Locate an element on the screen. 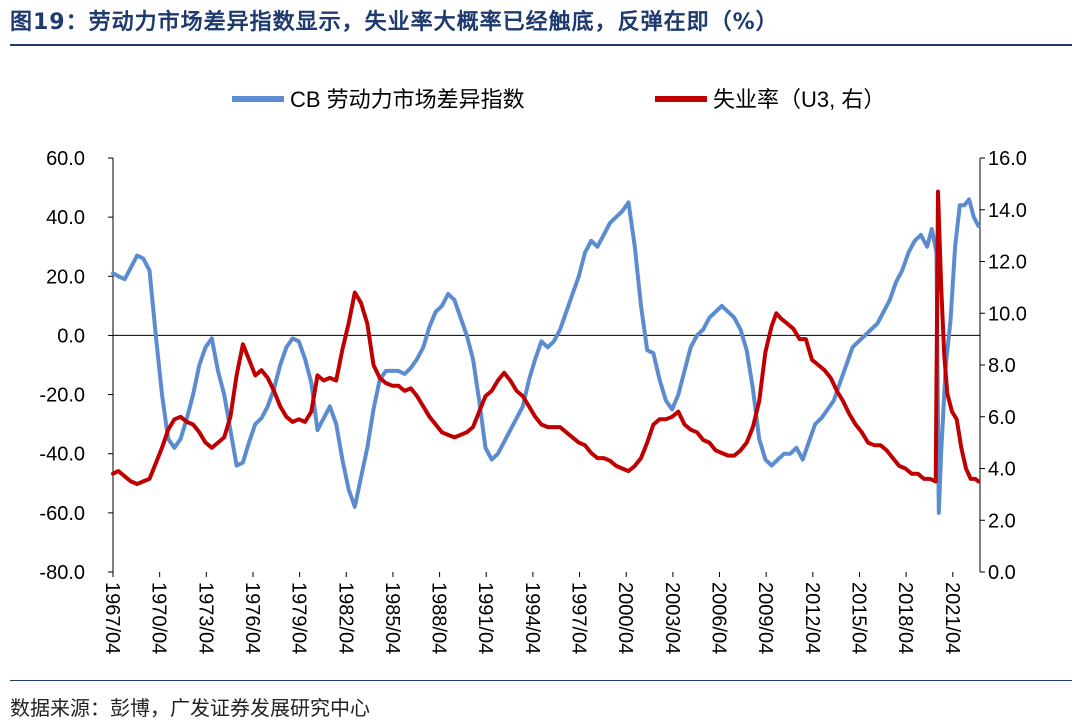 Image resolution: width=1080 pixels, height=727 pixels. right-tick-label: 4.0 is located at coordinates (1002, 470).